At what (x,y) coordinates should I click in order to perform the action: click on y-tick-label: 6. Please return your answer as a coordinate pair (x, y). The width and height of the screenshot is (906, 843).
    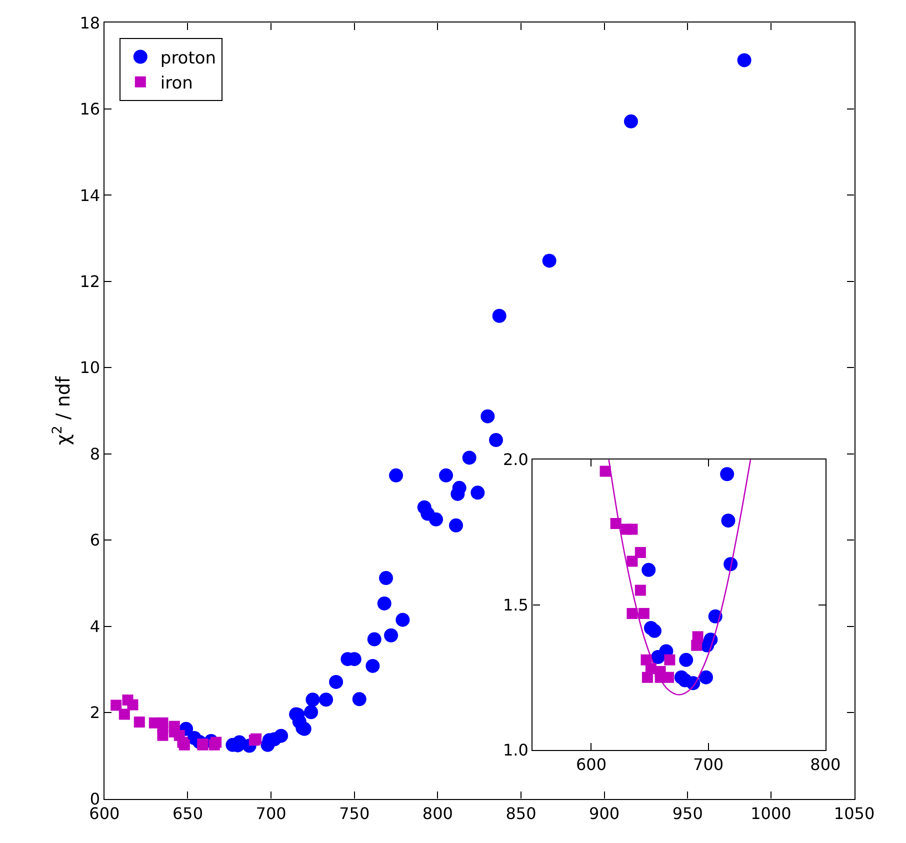
    Looking at the image, I should click on (95, 540).